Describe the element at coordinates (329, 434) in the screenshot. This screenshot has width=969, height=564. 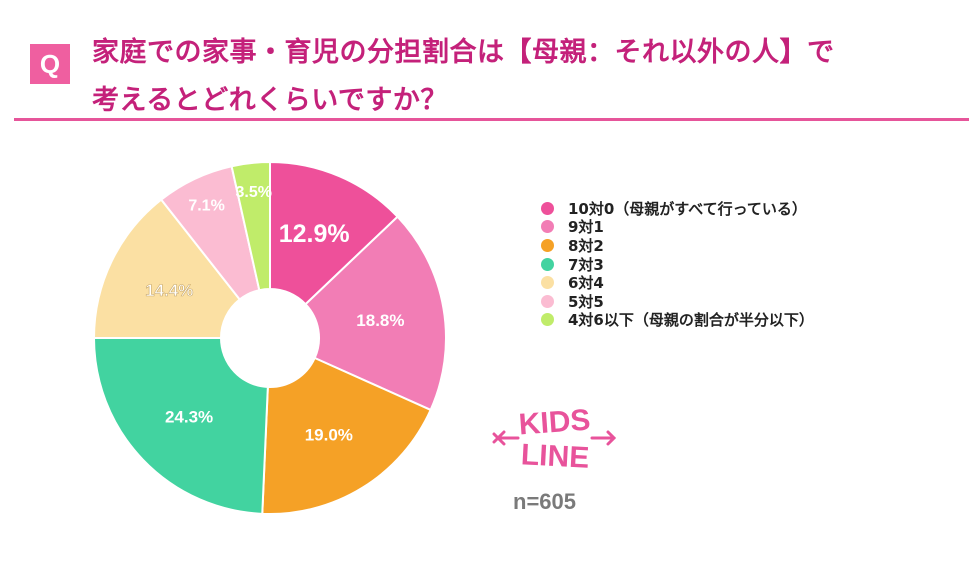
I see `slice-label: 19.0%` at that location.